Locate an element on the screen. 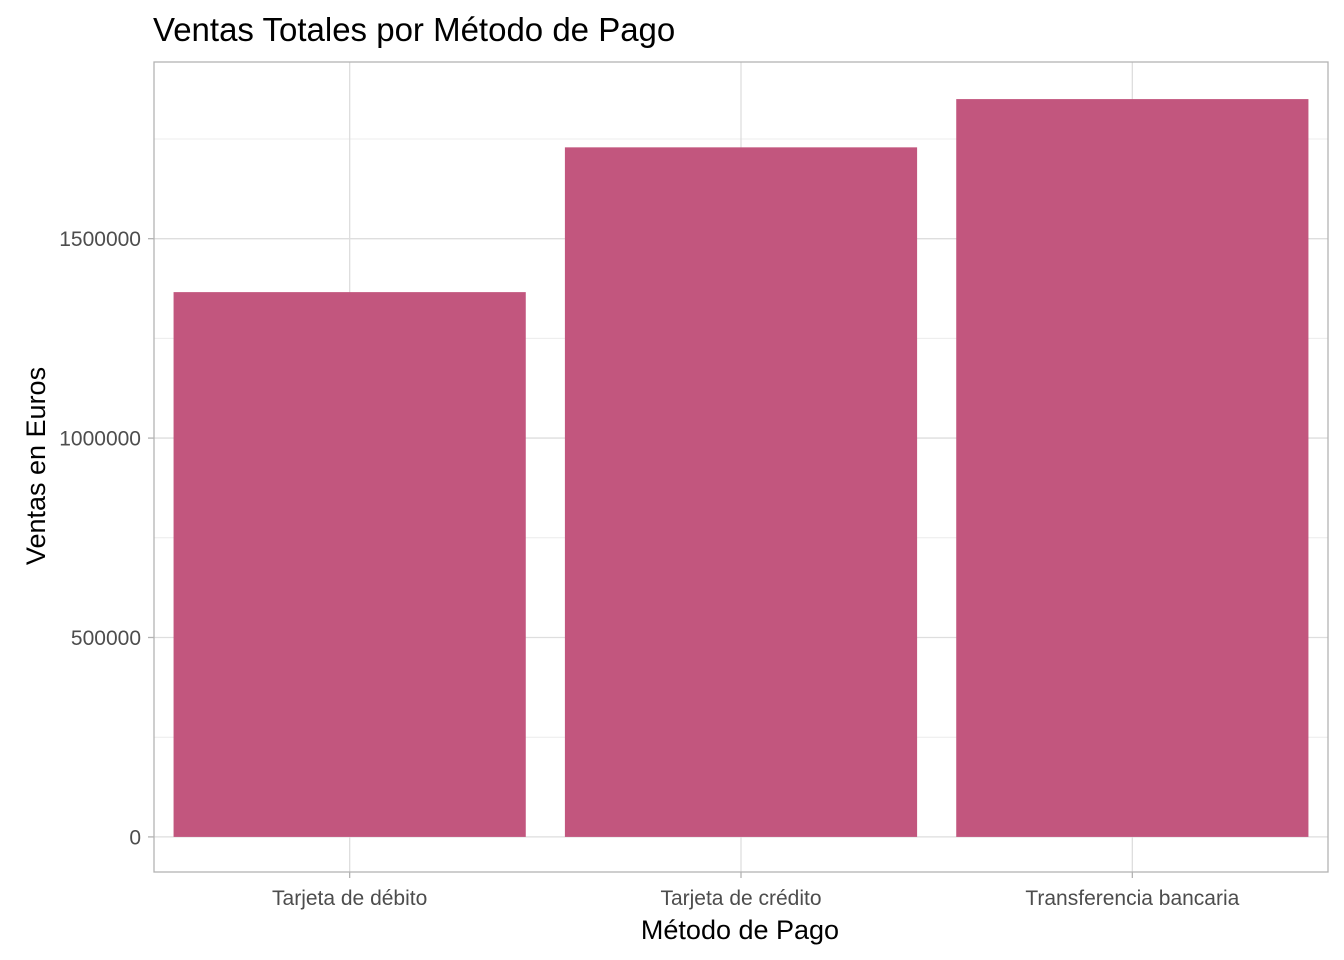  x-tick-label: Tarjeta de débito is located at coordinates (349, 898).